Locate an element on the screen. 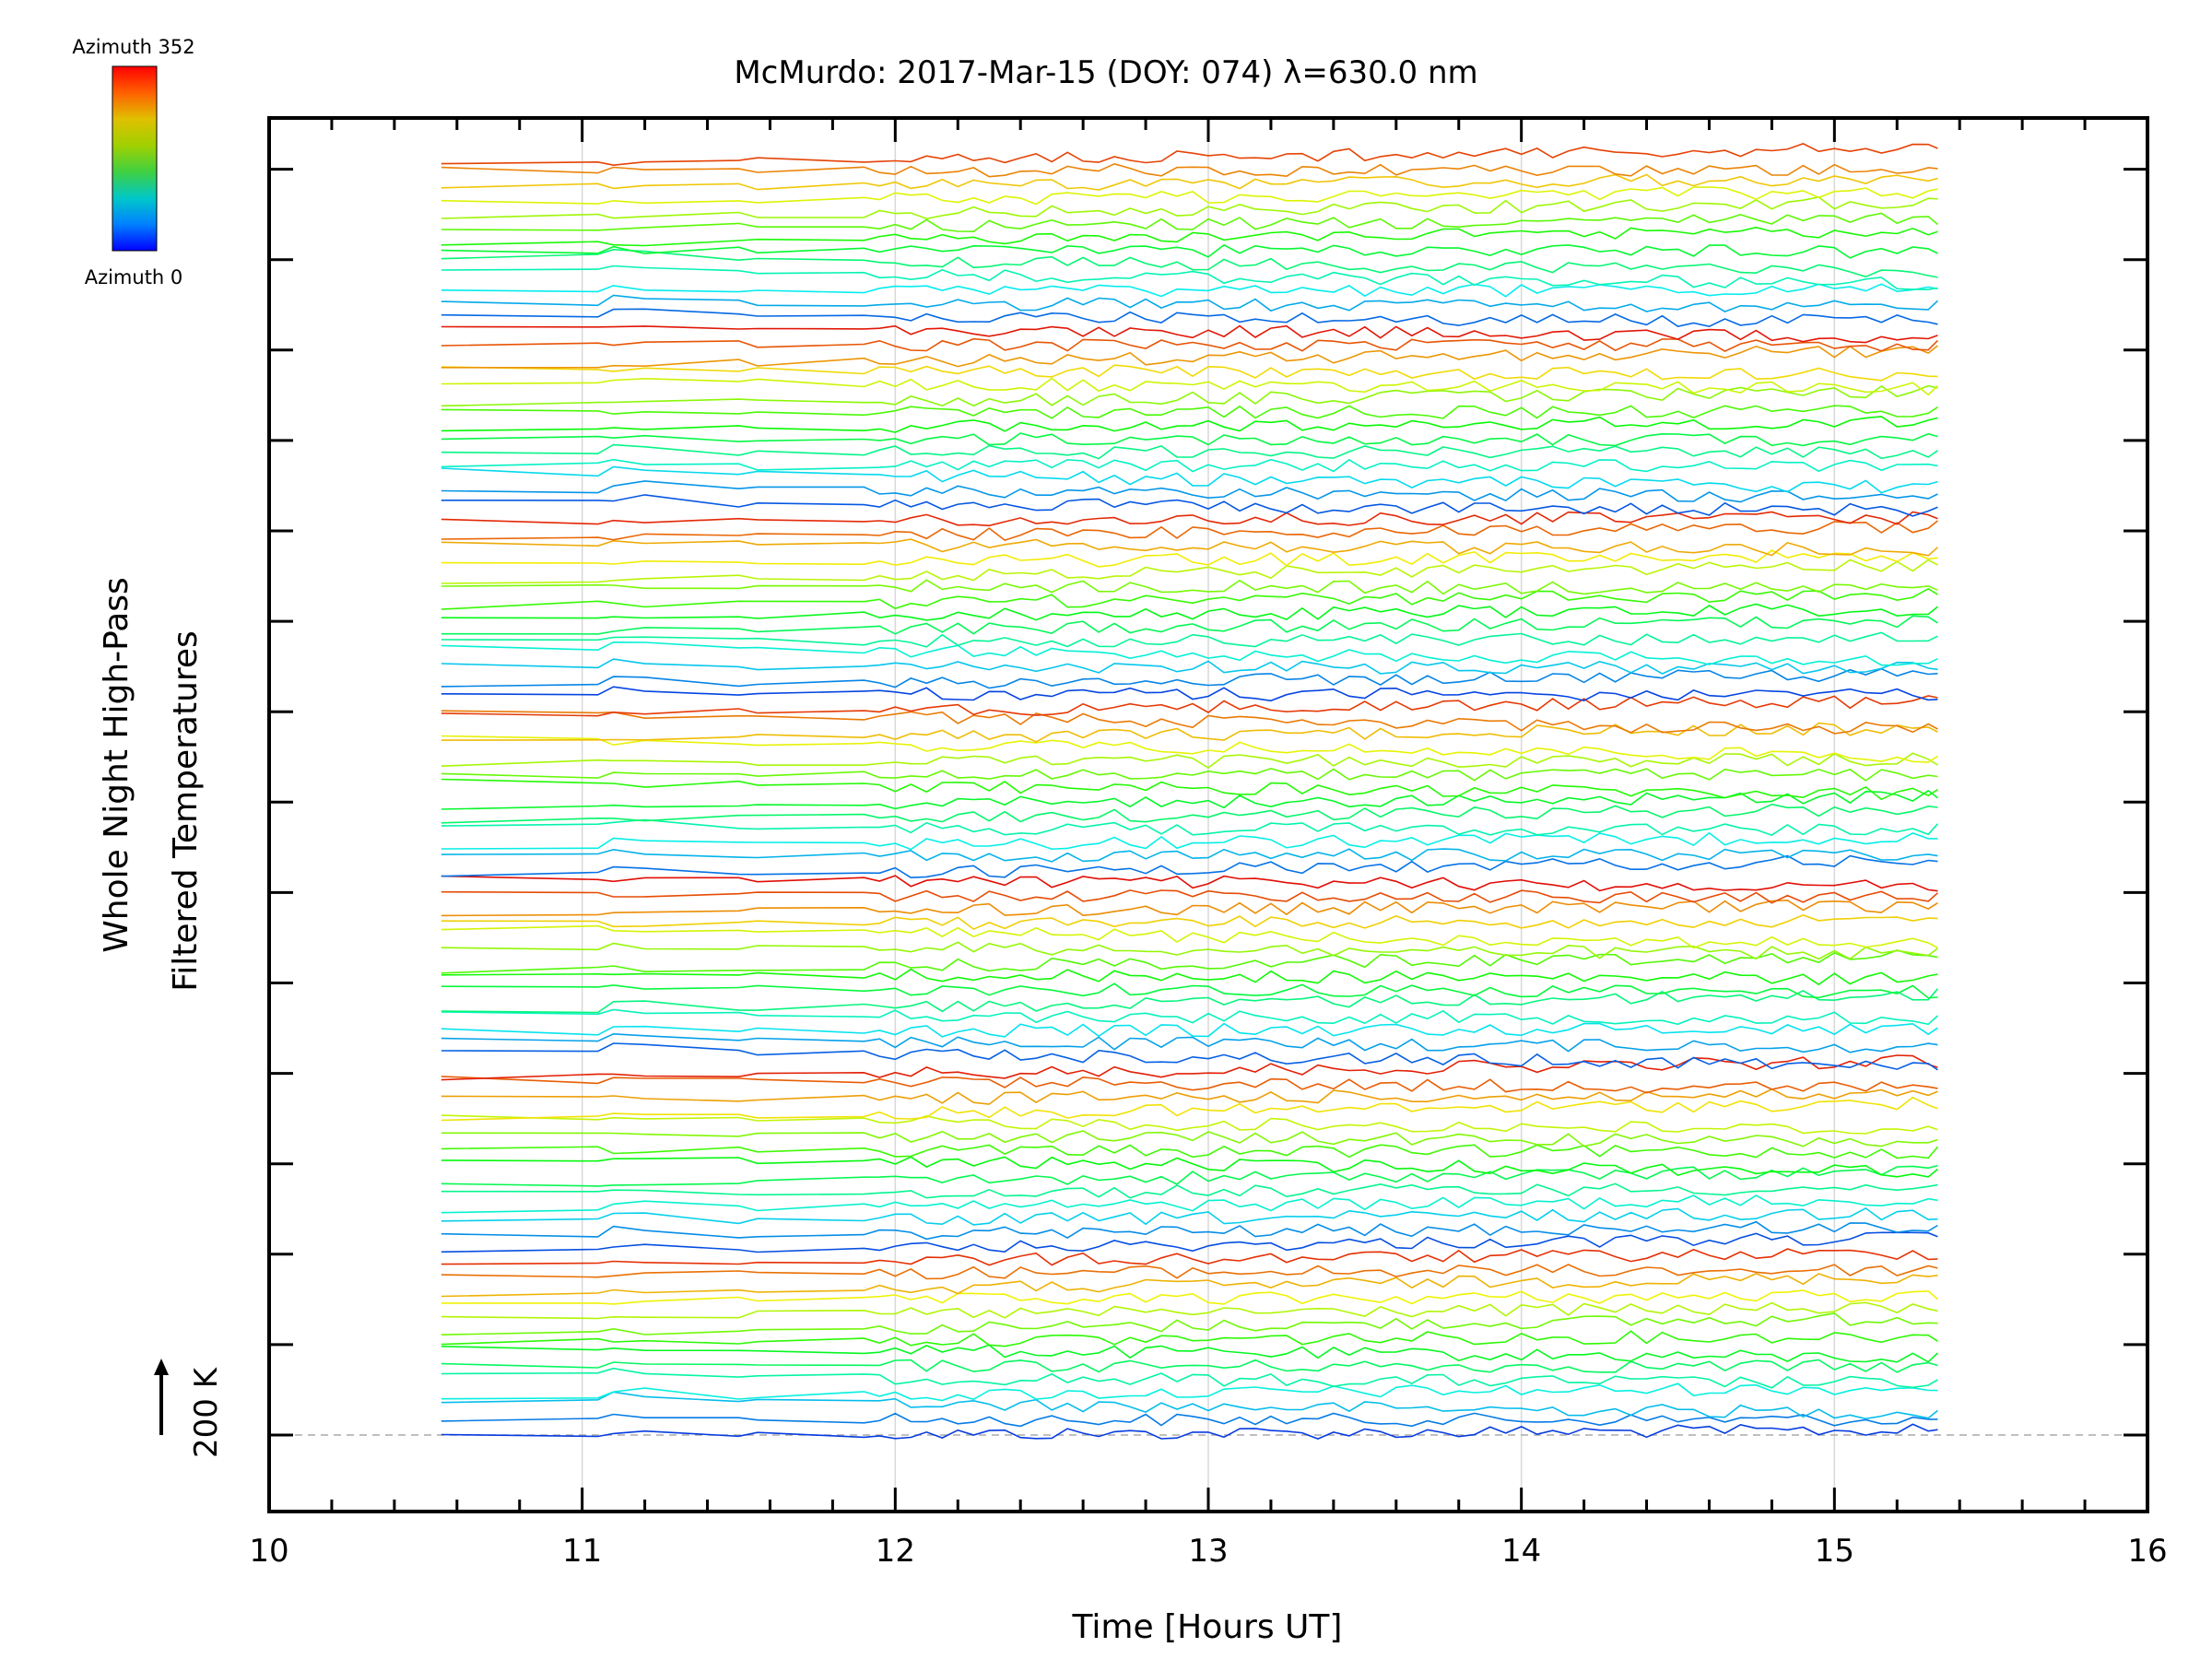 The height and width of the screenshot is (1659, 2212). x-tick-label: 16 is located at coordinates (2147, 1551).